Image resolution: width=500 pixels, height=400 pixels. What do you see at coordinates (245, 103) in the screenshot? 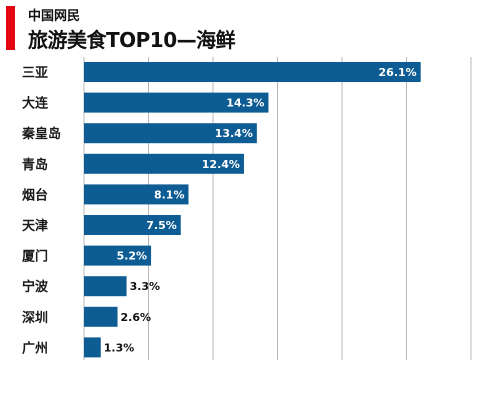
I see `value-label: 14.3%` at bounding box center [245, 103].